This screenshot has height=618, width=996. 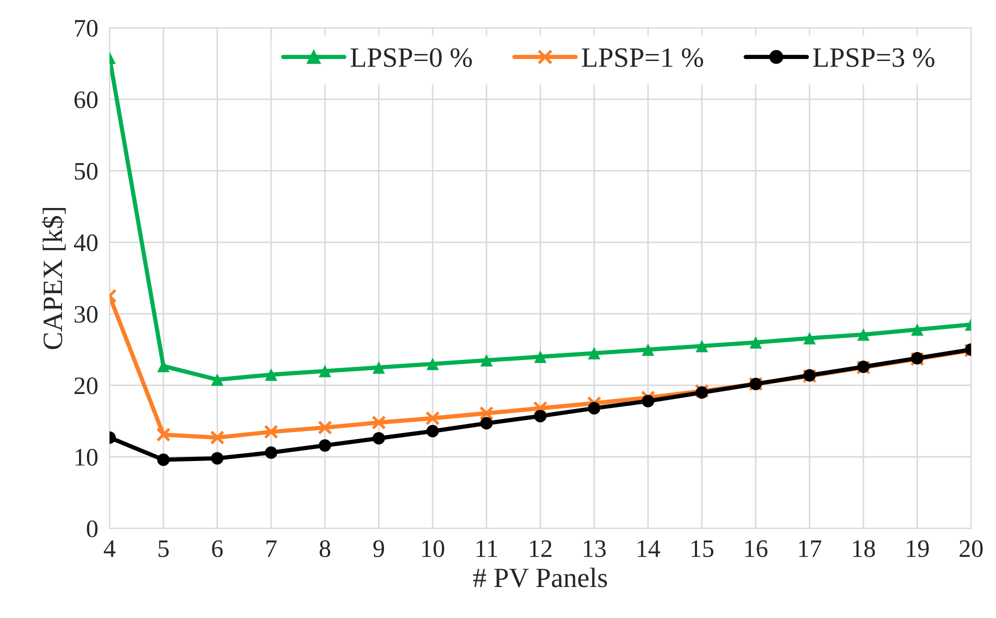 What do you see at coordinates (86, 385) in the screenshot?
I see `y-tick-label: 20` at bounding box center [86, 385].